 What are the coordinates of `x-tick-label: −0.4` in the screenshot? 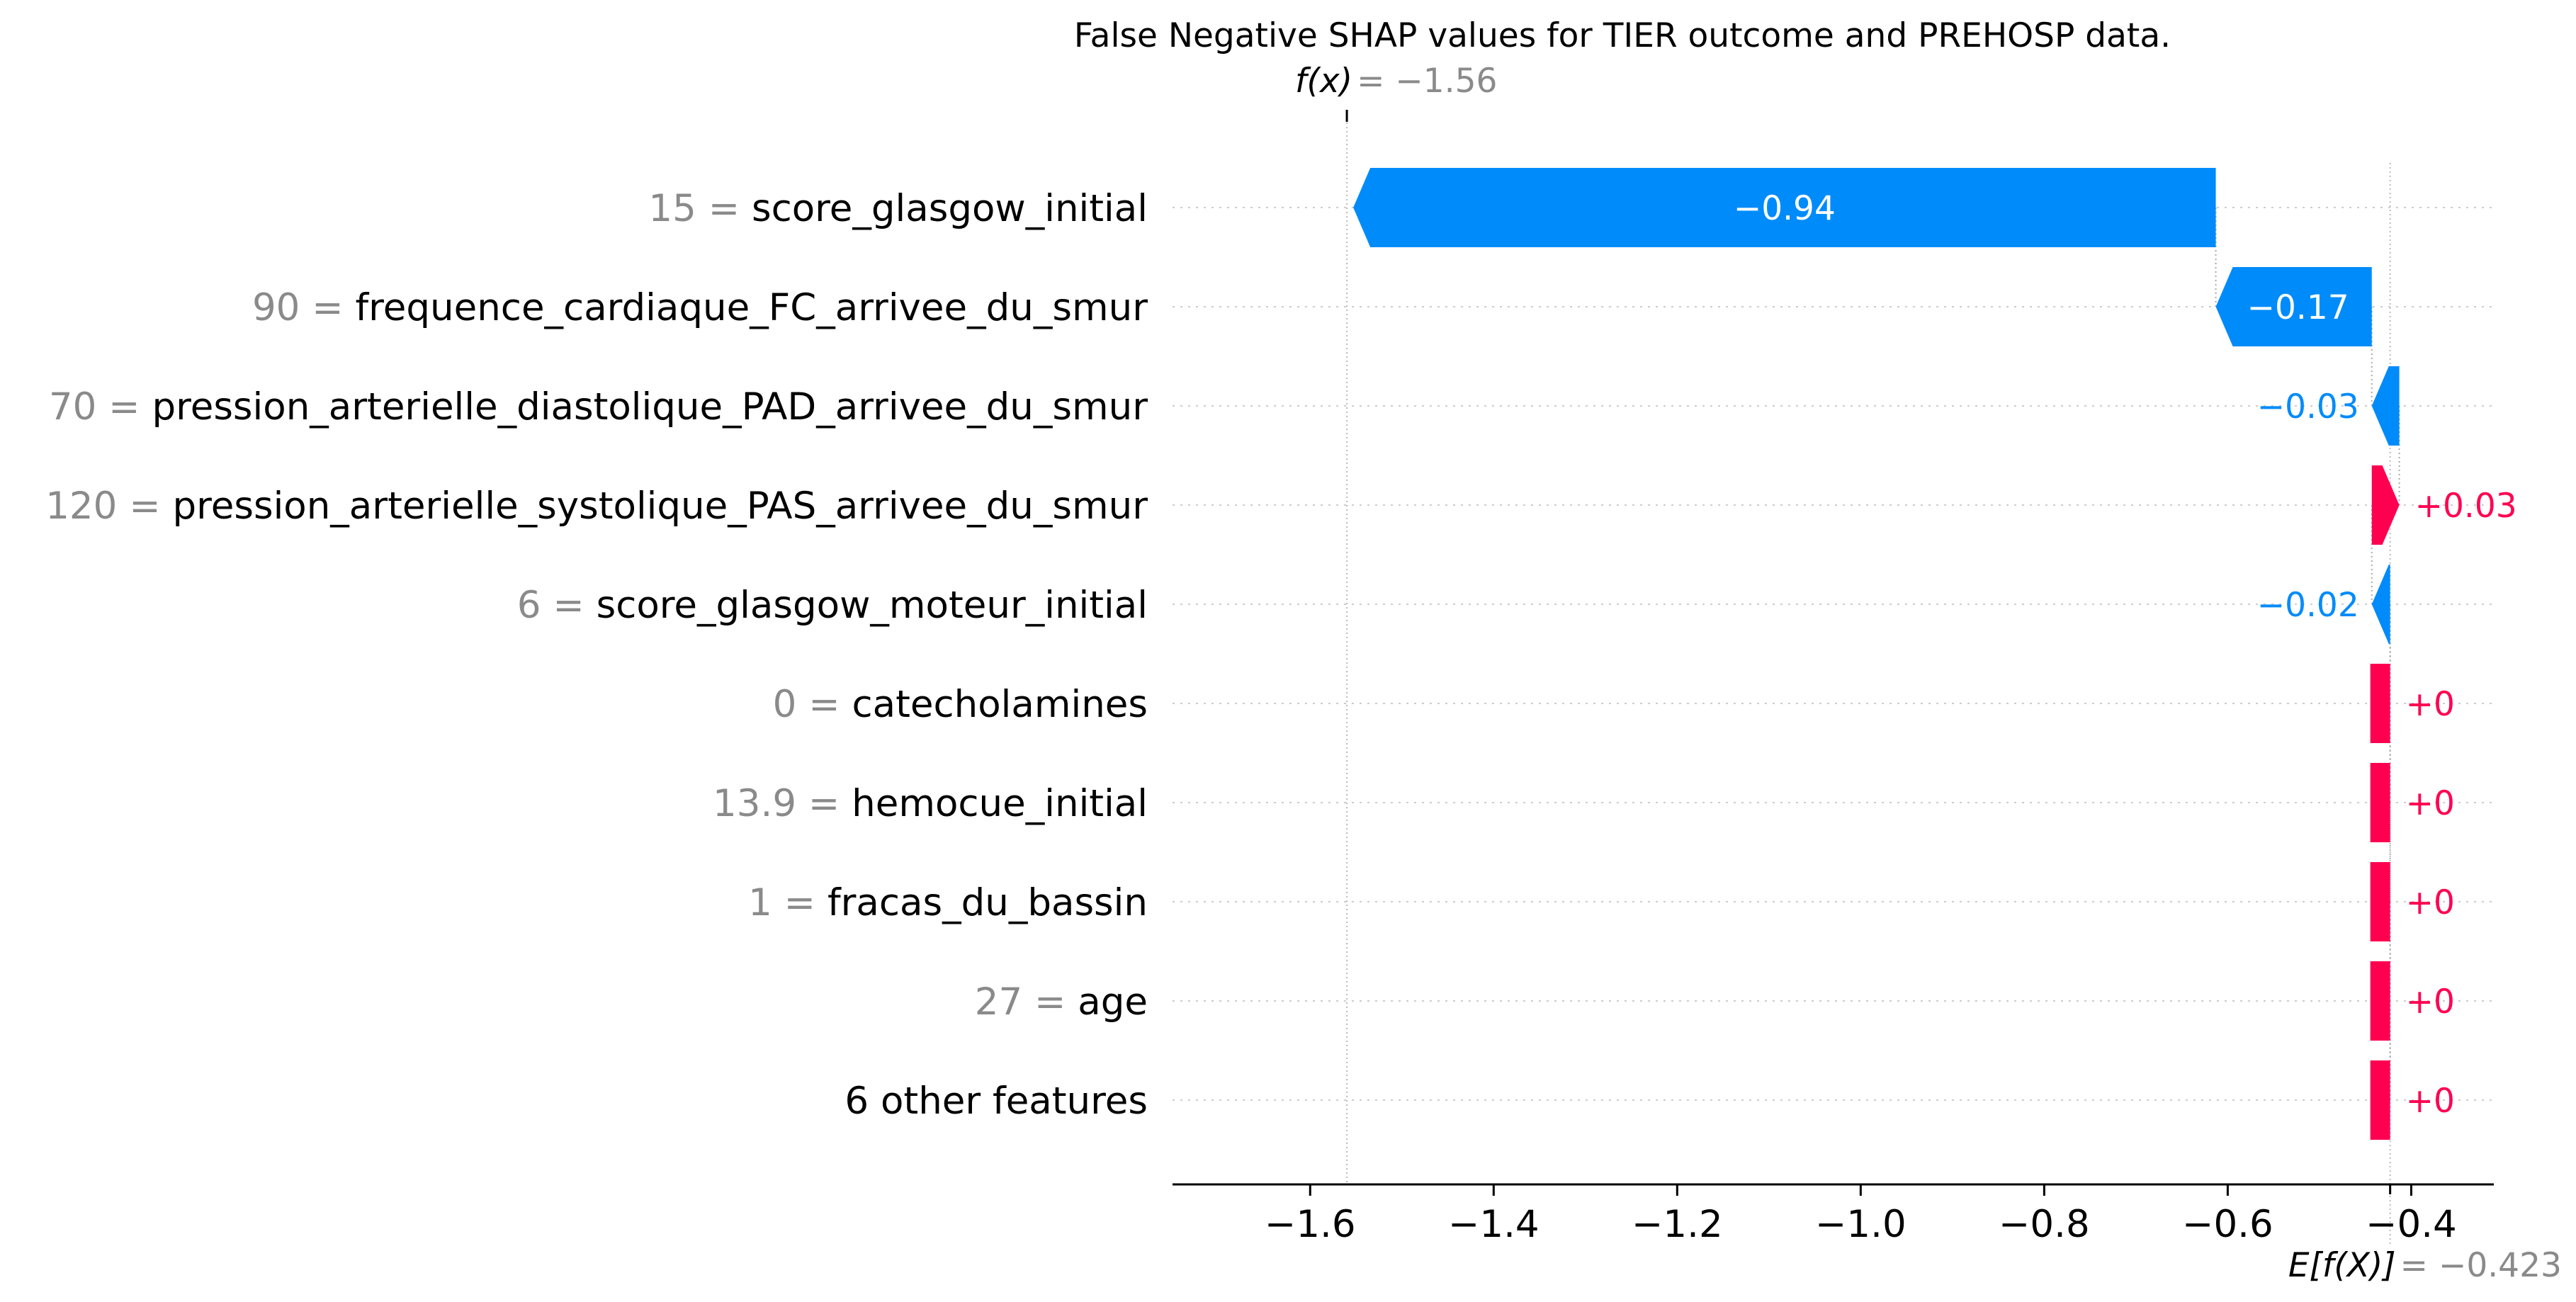 It's located at (2411, 1224).